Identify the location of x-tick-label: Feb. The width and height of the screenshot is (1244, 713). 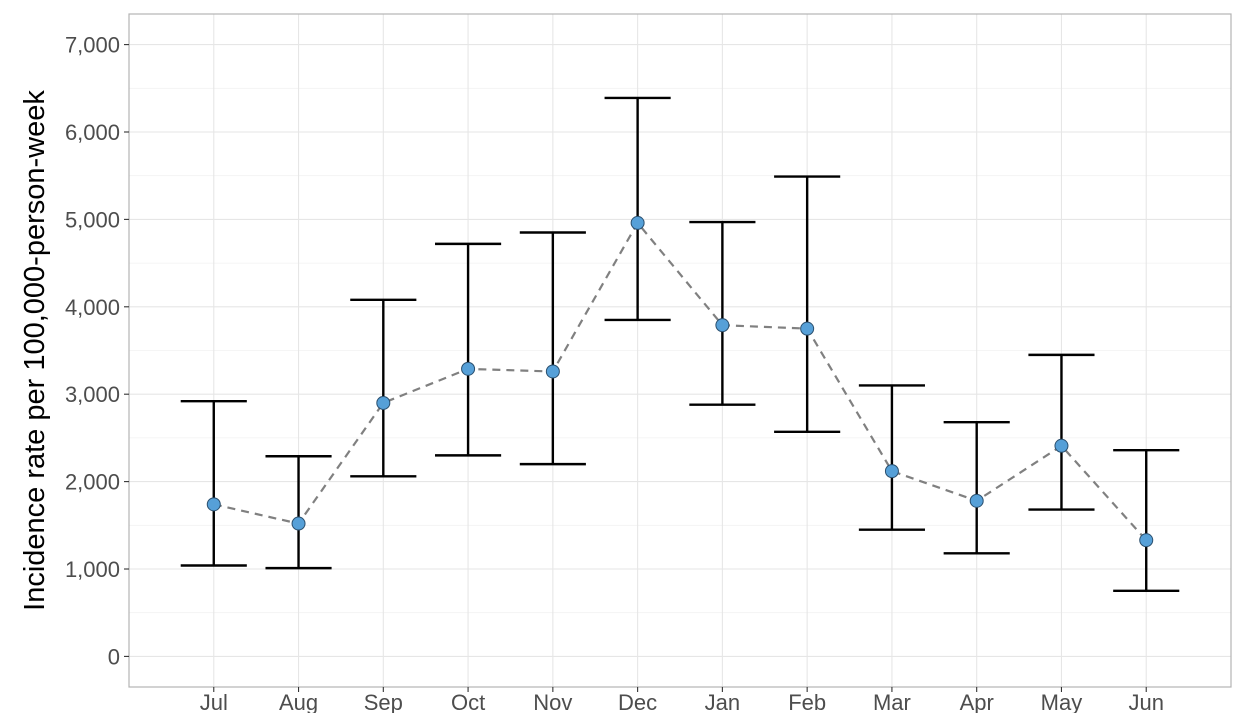
(807, 701).